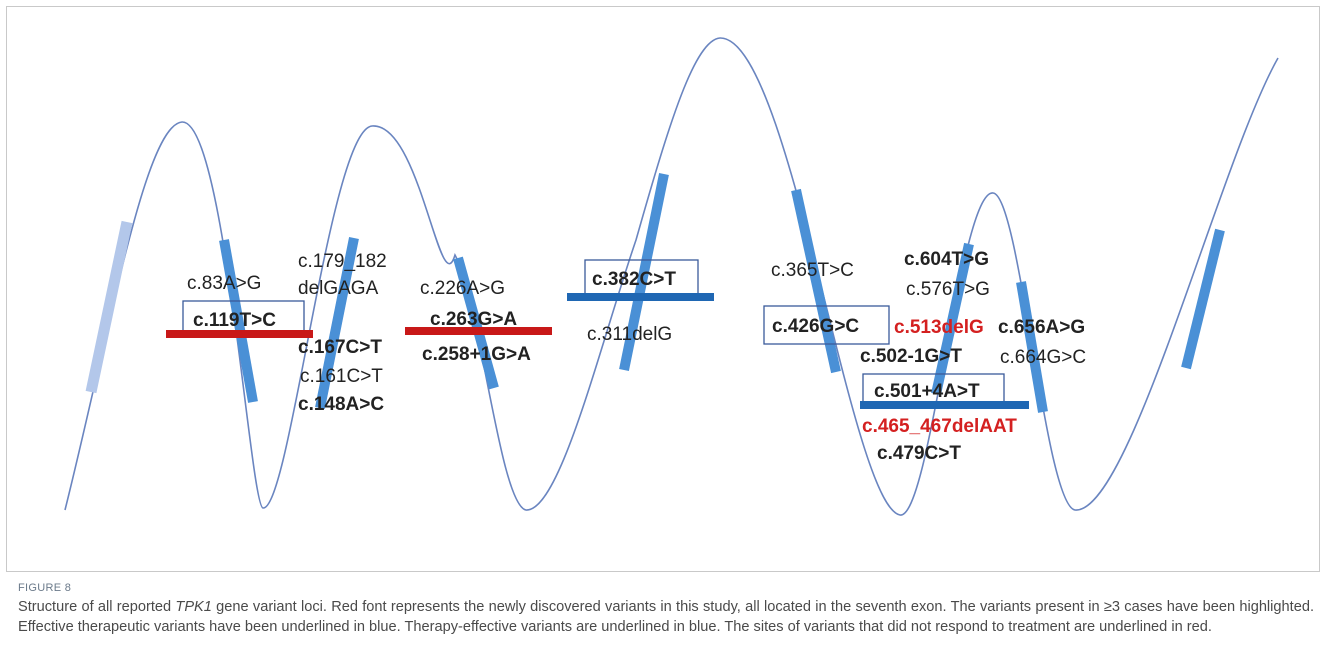 This screenshot has width=1328, height=661. I want to click on variant-label-c365: c.365T>C, so click(812, 270).